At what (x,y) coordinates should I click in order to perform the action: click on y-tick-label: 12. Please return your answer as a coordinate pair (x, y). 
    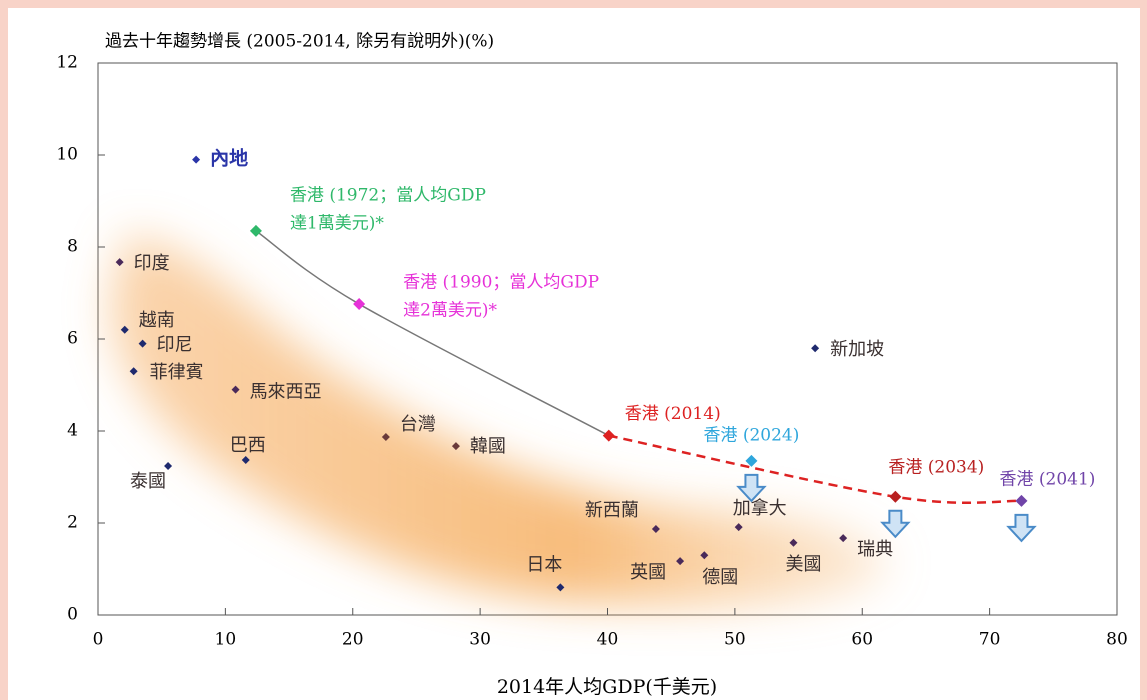
    Looking at the image, I should click on (67, 63).